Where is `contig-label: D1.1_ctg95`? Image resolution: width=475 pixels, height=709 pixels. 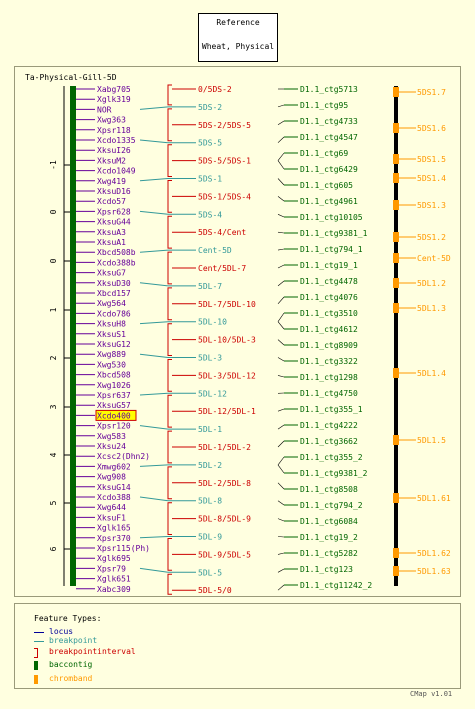
contig-label: D1.1_ctg95 is located at coordinates (324, 105).